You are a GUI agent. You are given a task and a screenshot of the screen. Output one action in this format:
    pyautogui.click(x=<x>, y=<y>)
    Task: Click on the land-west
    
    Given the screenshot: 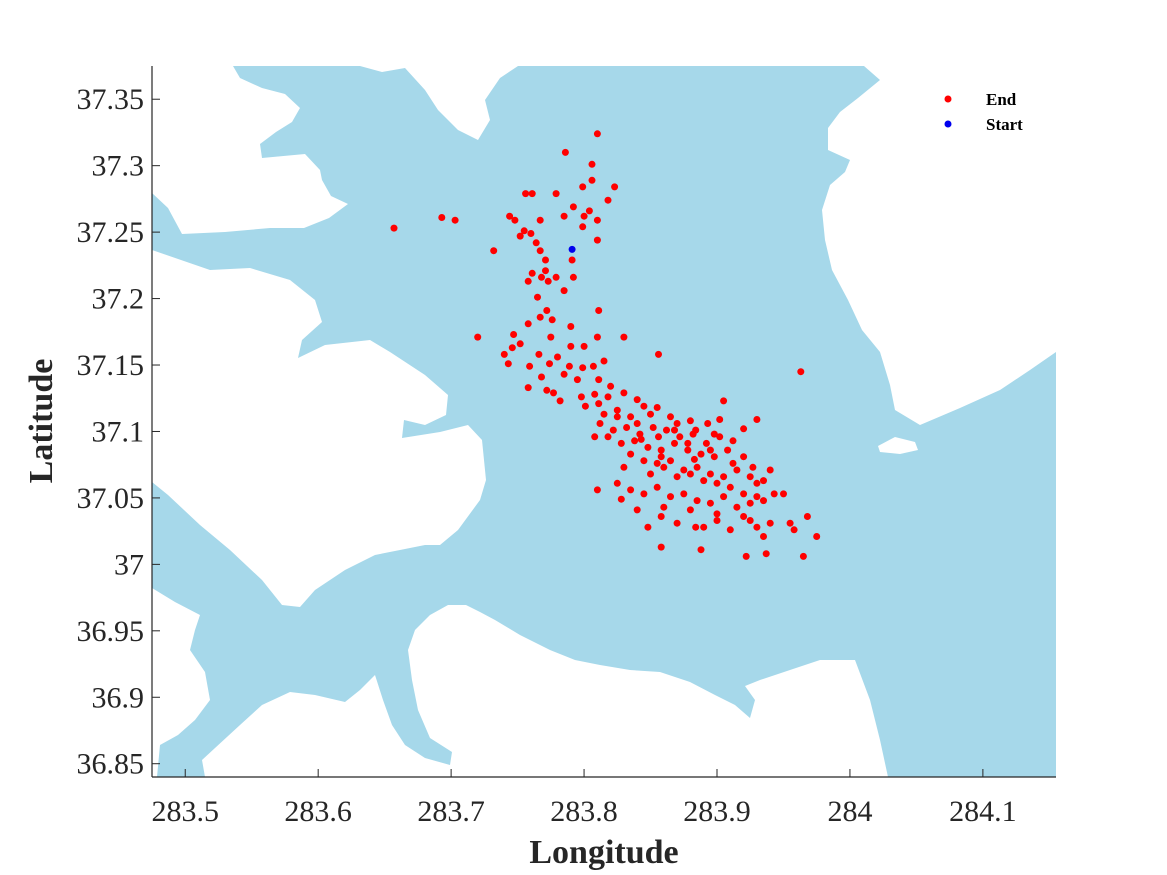 What is the action you would take?
    pyautogui.click(x=319, y=428)
    